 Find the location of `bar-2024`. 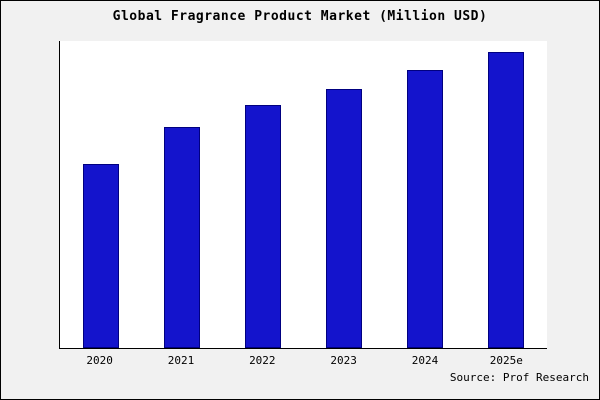

bar-2024 is located at coordinates (425, 209).